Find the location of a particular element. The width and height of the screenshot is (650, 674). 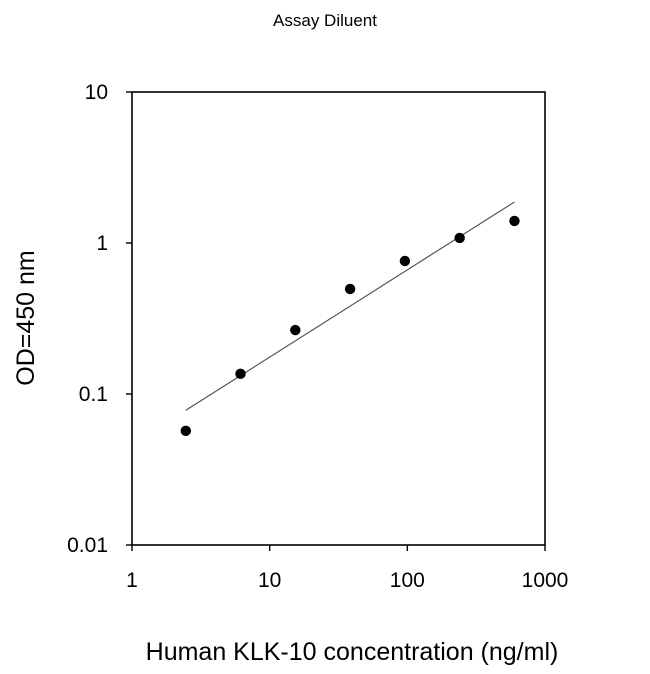

x-axis-label: Human KLK-10 concentration (ng/ml) is located at coordinates (352, 652).